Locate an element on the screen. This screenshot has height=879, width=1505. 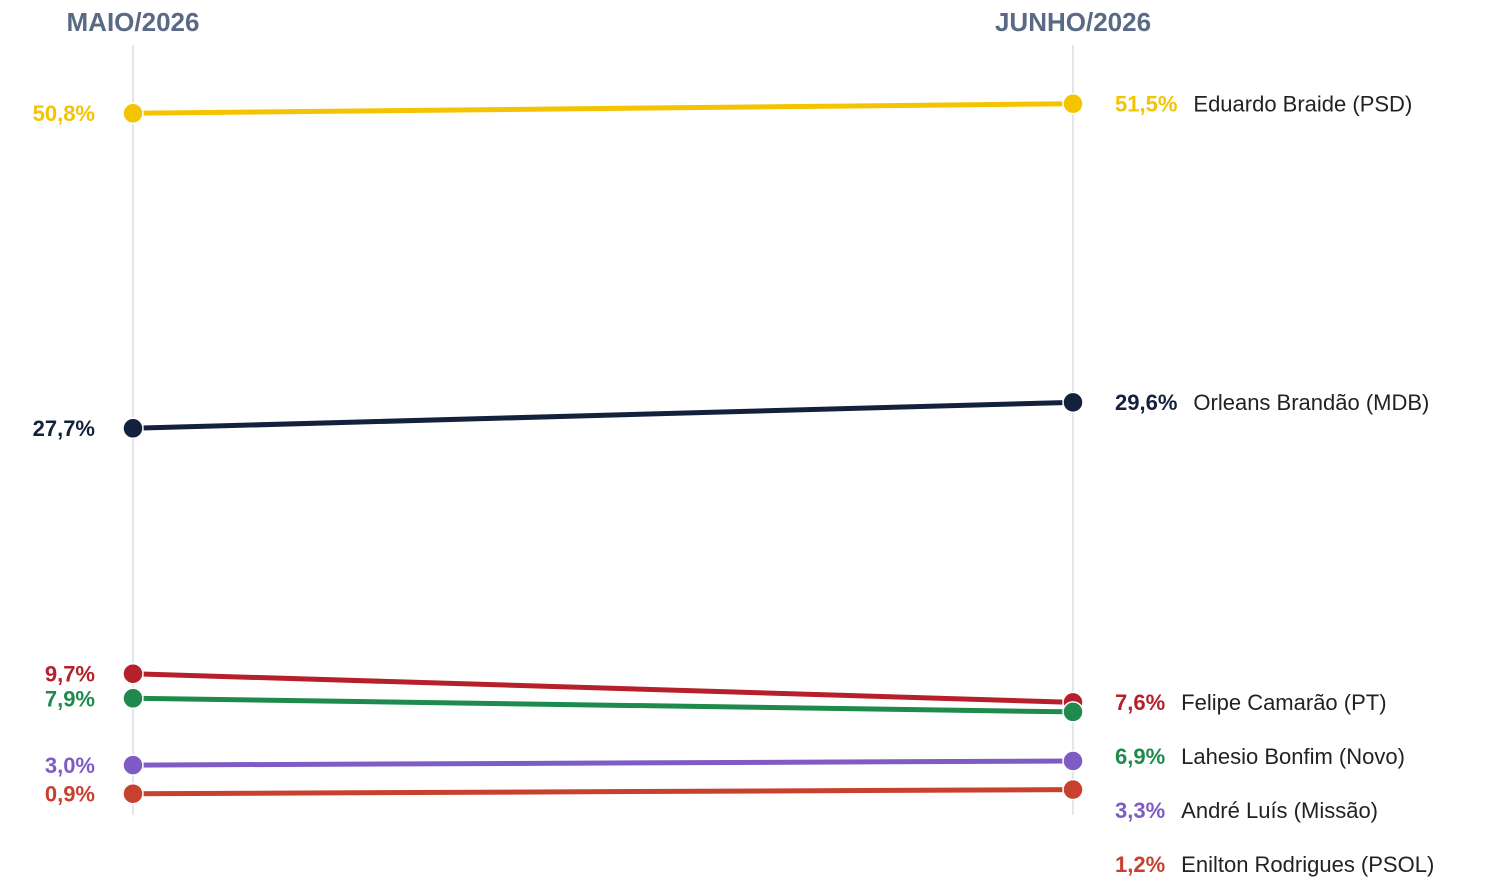
value-label: 7,9% is located at coordinates (70, 699).